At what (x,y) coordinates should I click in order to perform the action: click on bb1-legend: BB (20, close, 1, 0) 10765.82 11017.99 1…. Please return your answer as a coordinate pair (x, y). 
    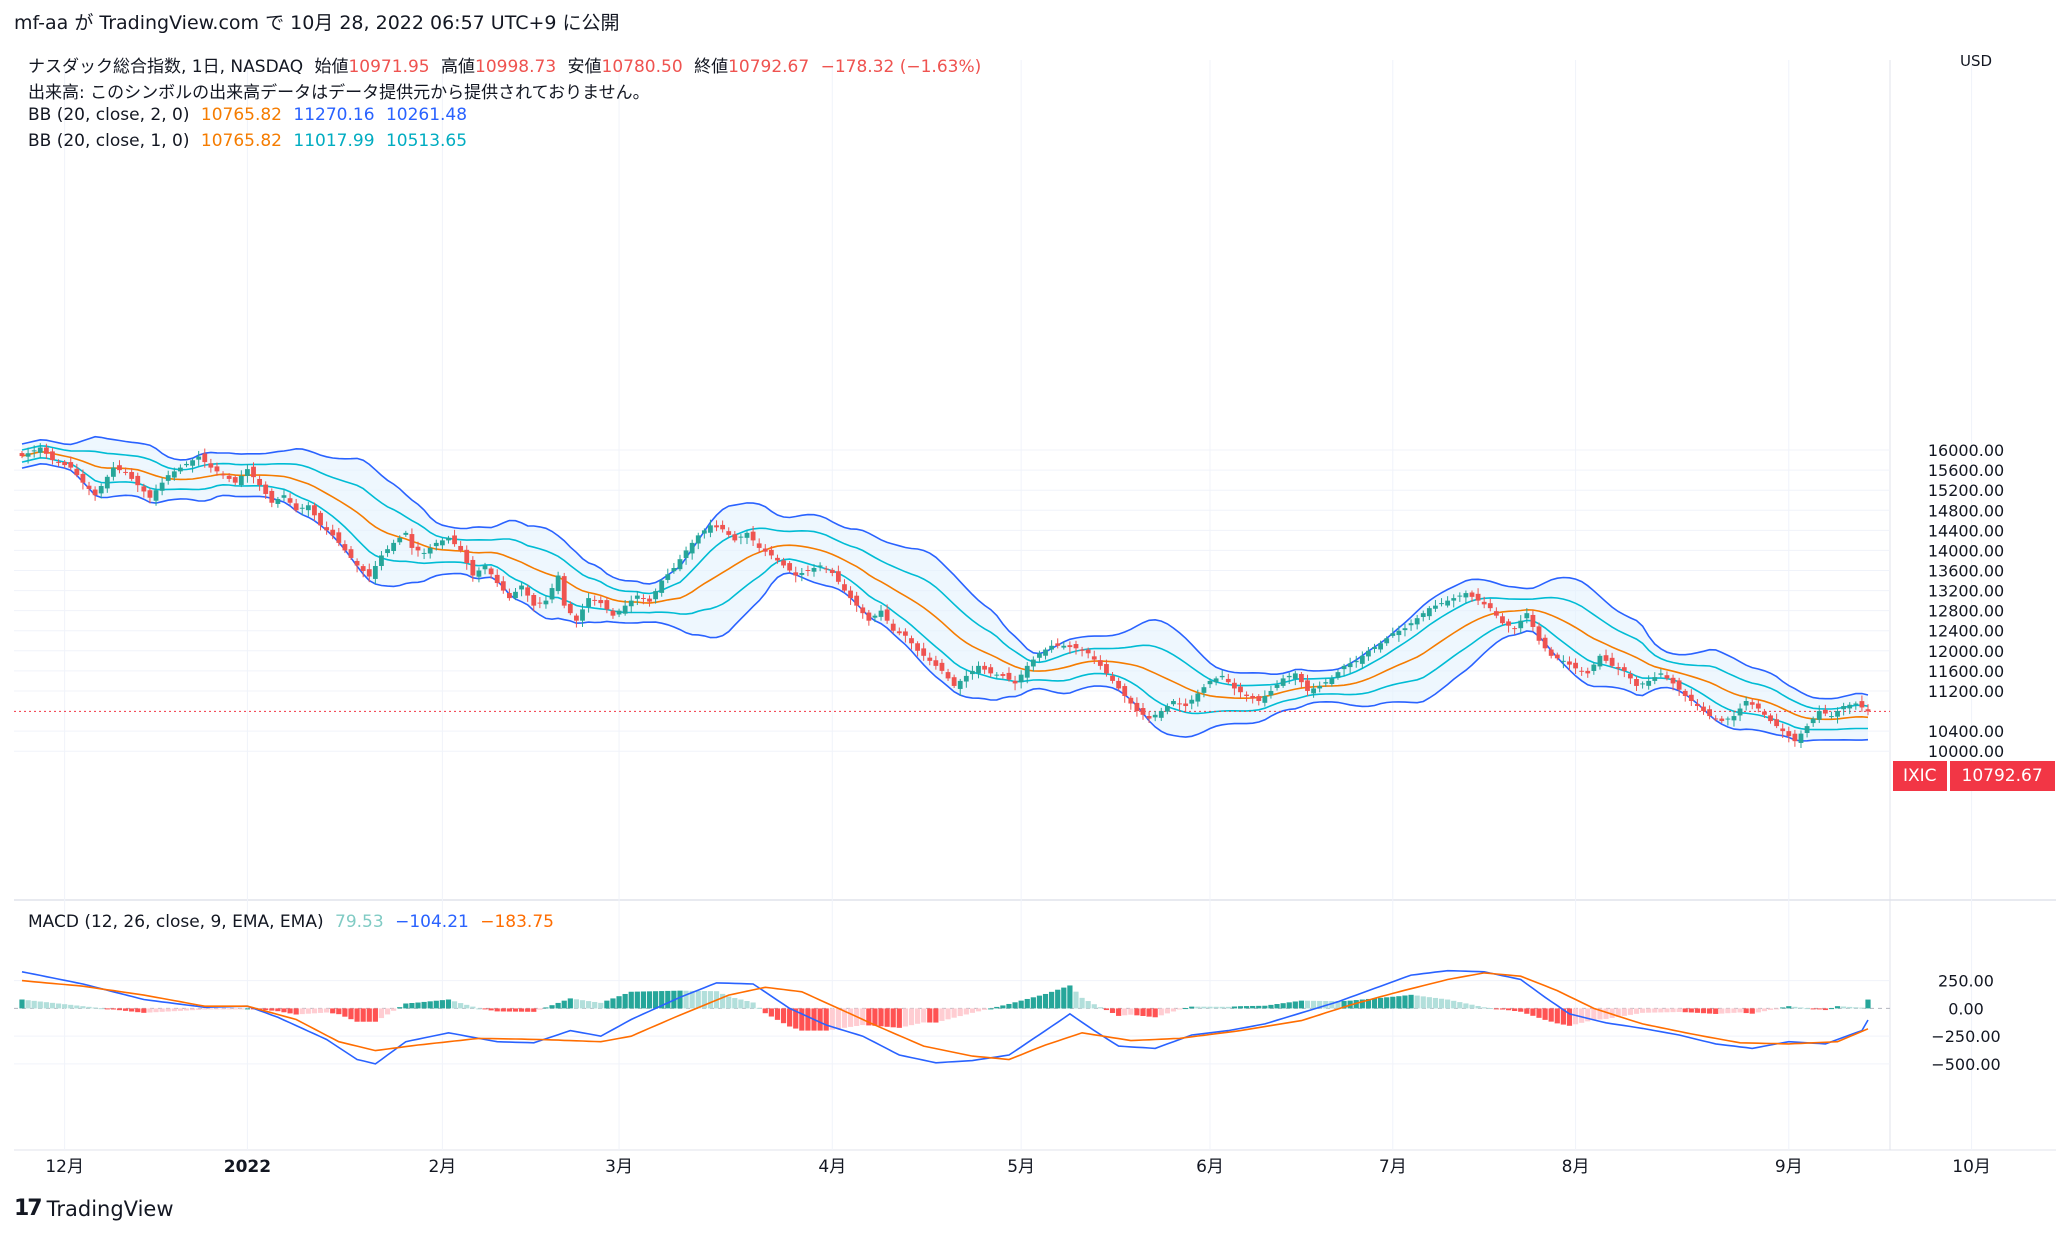
    Looking at the image, I should click on (250, 141).